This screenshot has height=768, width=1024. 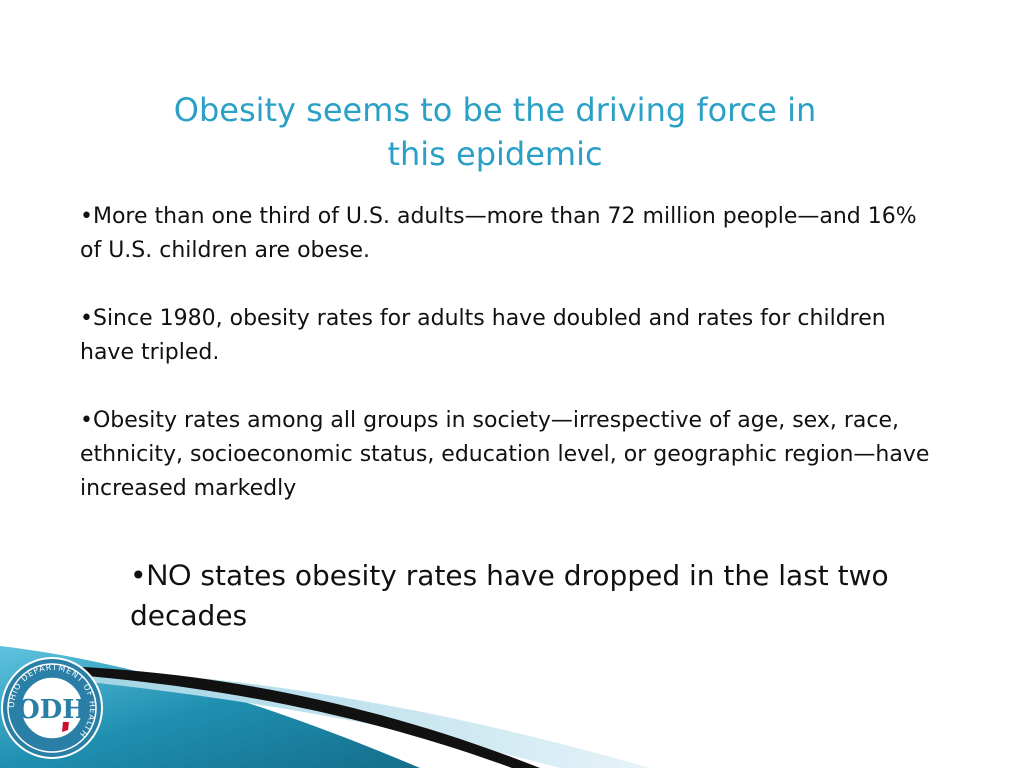 I want to click on callout-emphasis: NO, so click(x=169, y=575).